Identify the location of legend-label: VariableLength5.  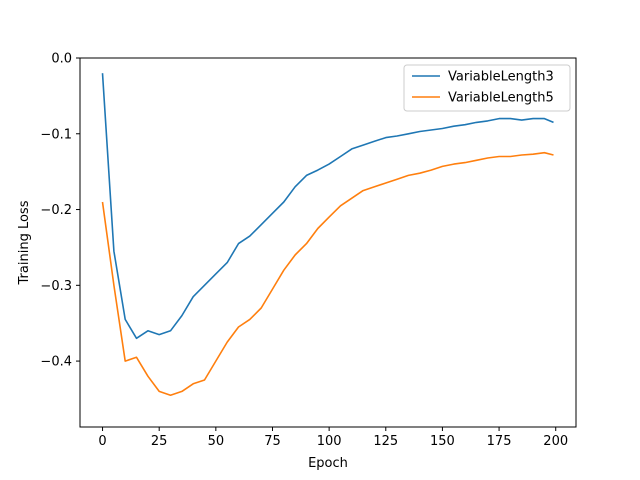
(501, 98).